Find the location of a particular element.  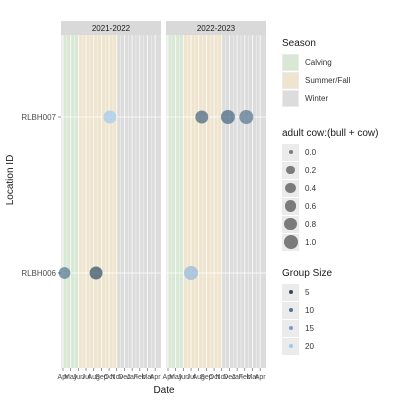

group-size-legend-label: 20 is located at coordinates (309, 346).